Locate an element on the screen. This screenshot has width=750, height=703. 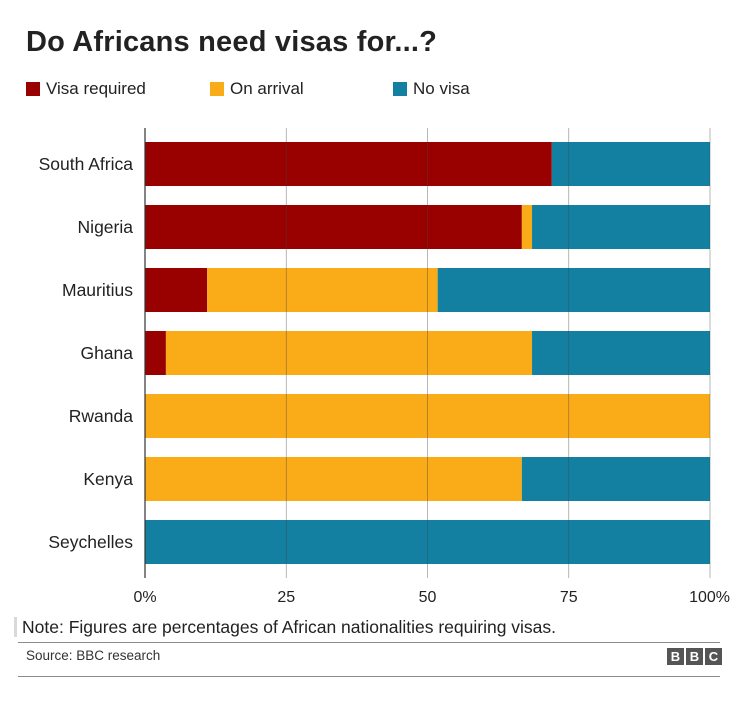
y-tick-label: Nigeria is located at coordinates (106, 227).